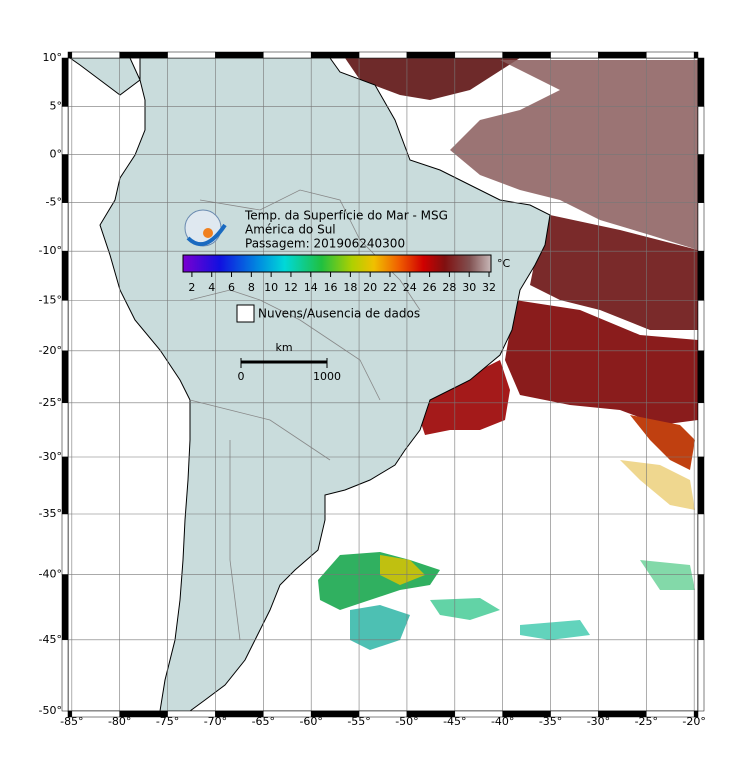 The width and height of the screenshot is (741, 781). I want to click on scale-unit: km, so click(283, 347).